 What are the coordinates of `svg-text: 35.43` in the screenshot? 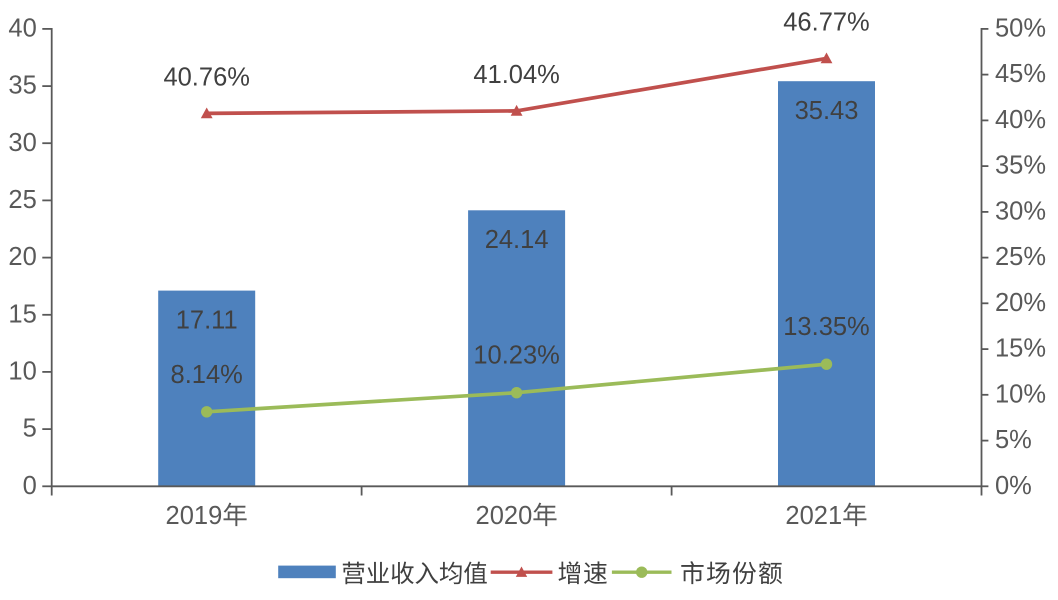 It's located at (827, 111).